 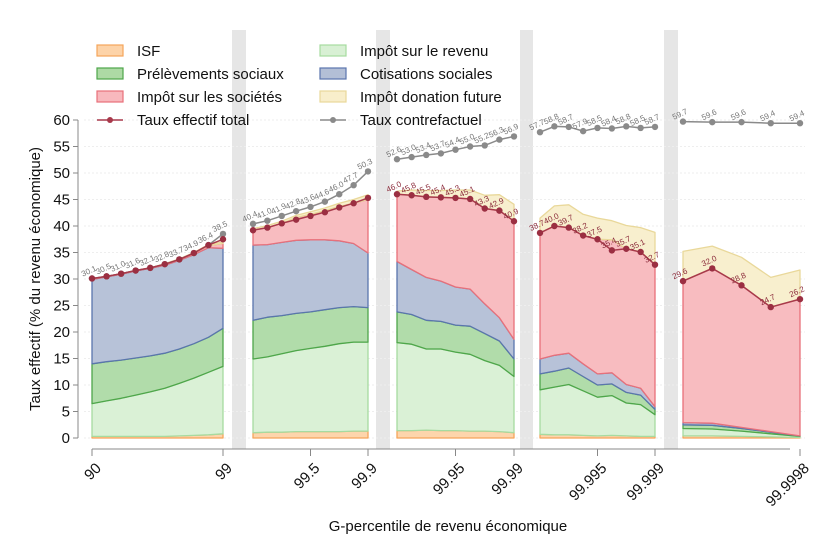 What do you see at coordinates (61, 279) in the screenshot?
I see `y-tick-label: 30` at bounding box center [61, 279].